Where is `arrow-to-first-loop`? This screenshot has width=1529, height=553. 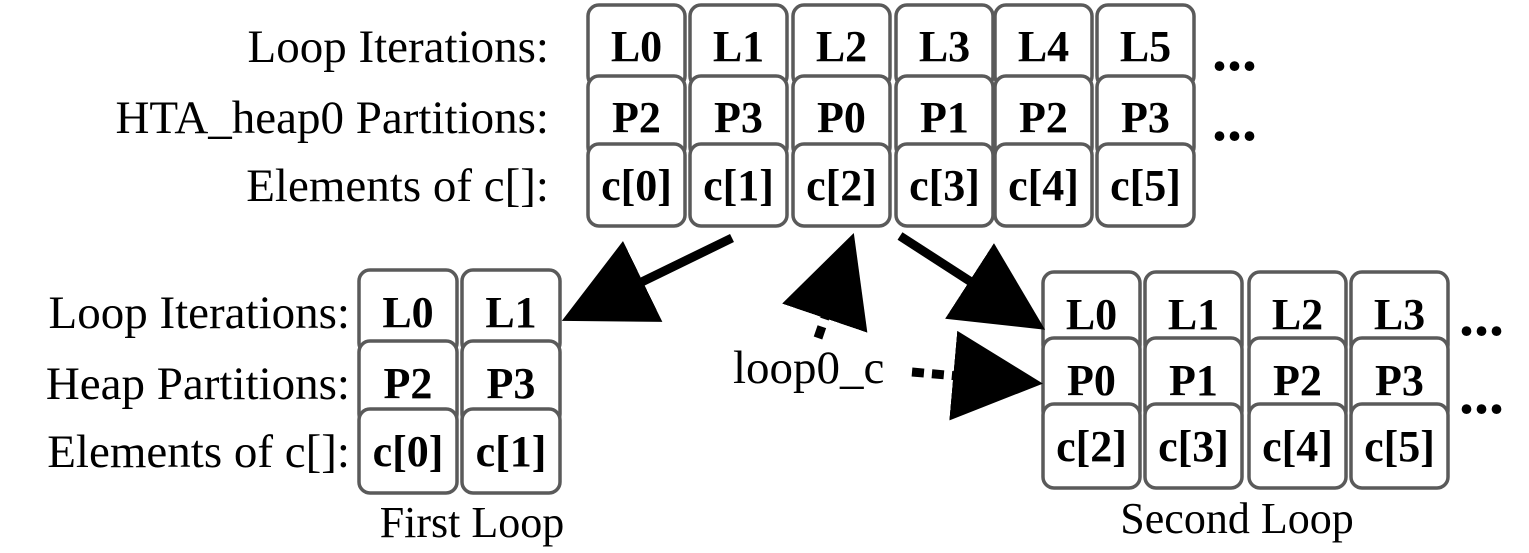
arrow-to-first-loop is located at coordinates (647, 277).